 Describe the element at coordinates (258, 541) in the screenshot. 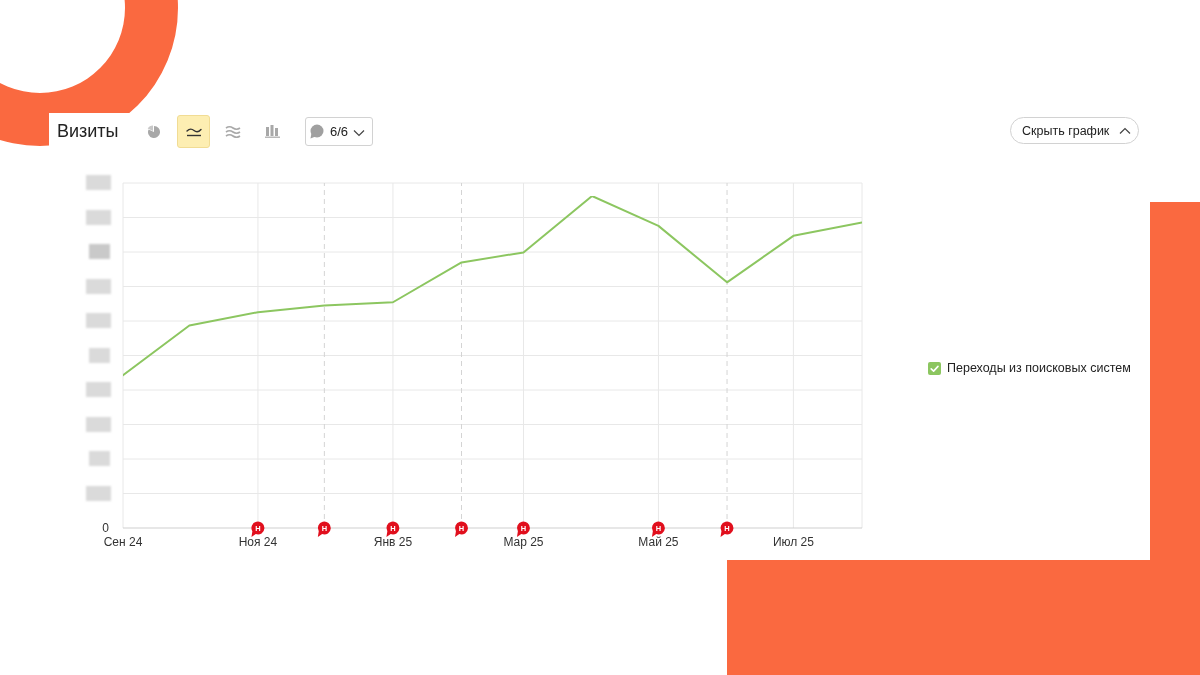

I see `x-tick-label: Ноя 24` at that location.